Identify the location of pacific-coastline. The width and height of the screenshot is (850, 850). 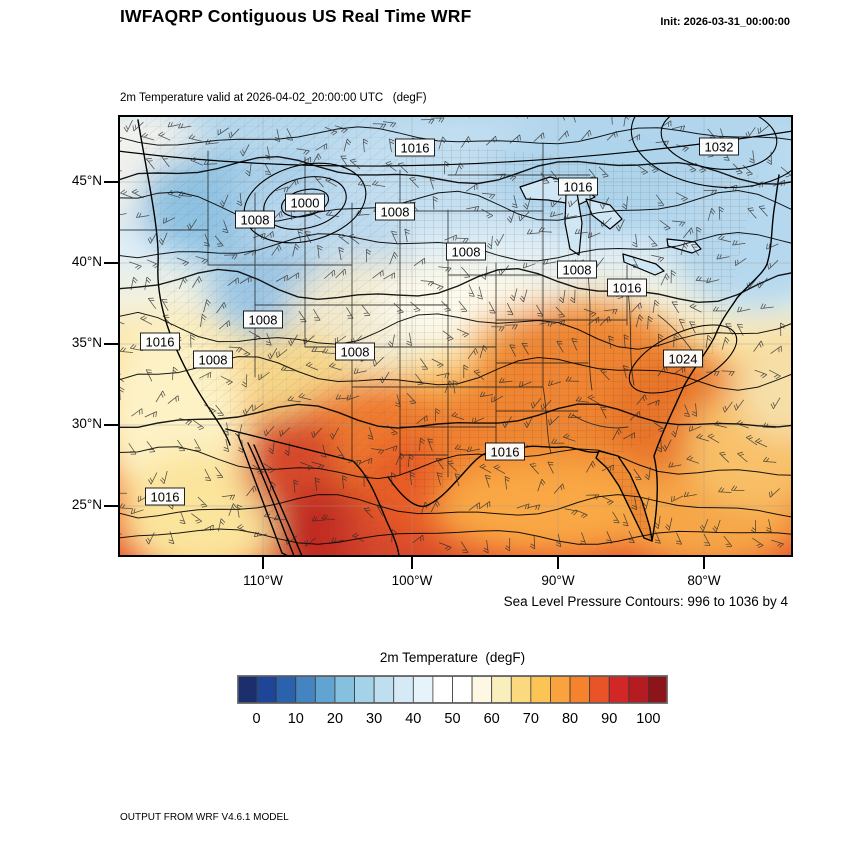
(184, 282).